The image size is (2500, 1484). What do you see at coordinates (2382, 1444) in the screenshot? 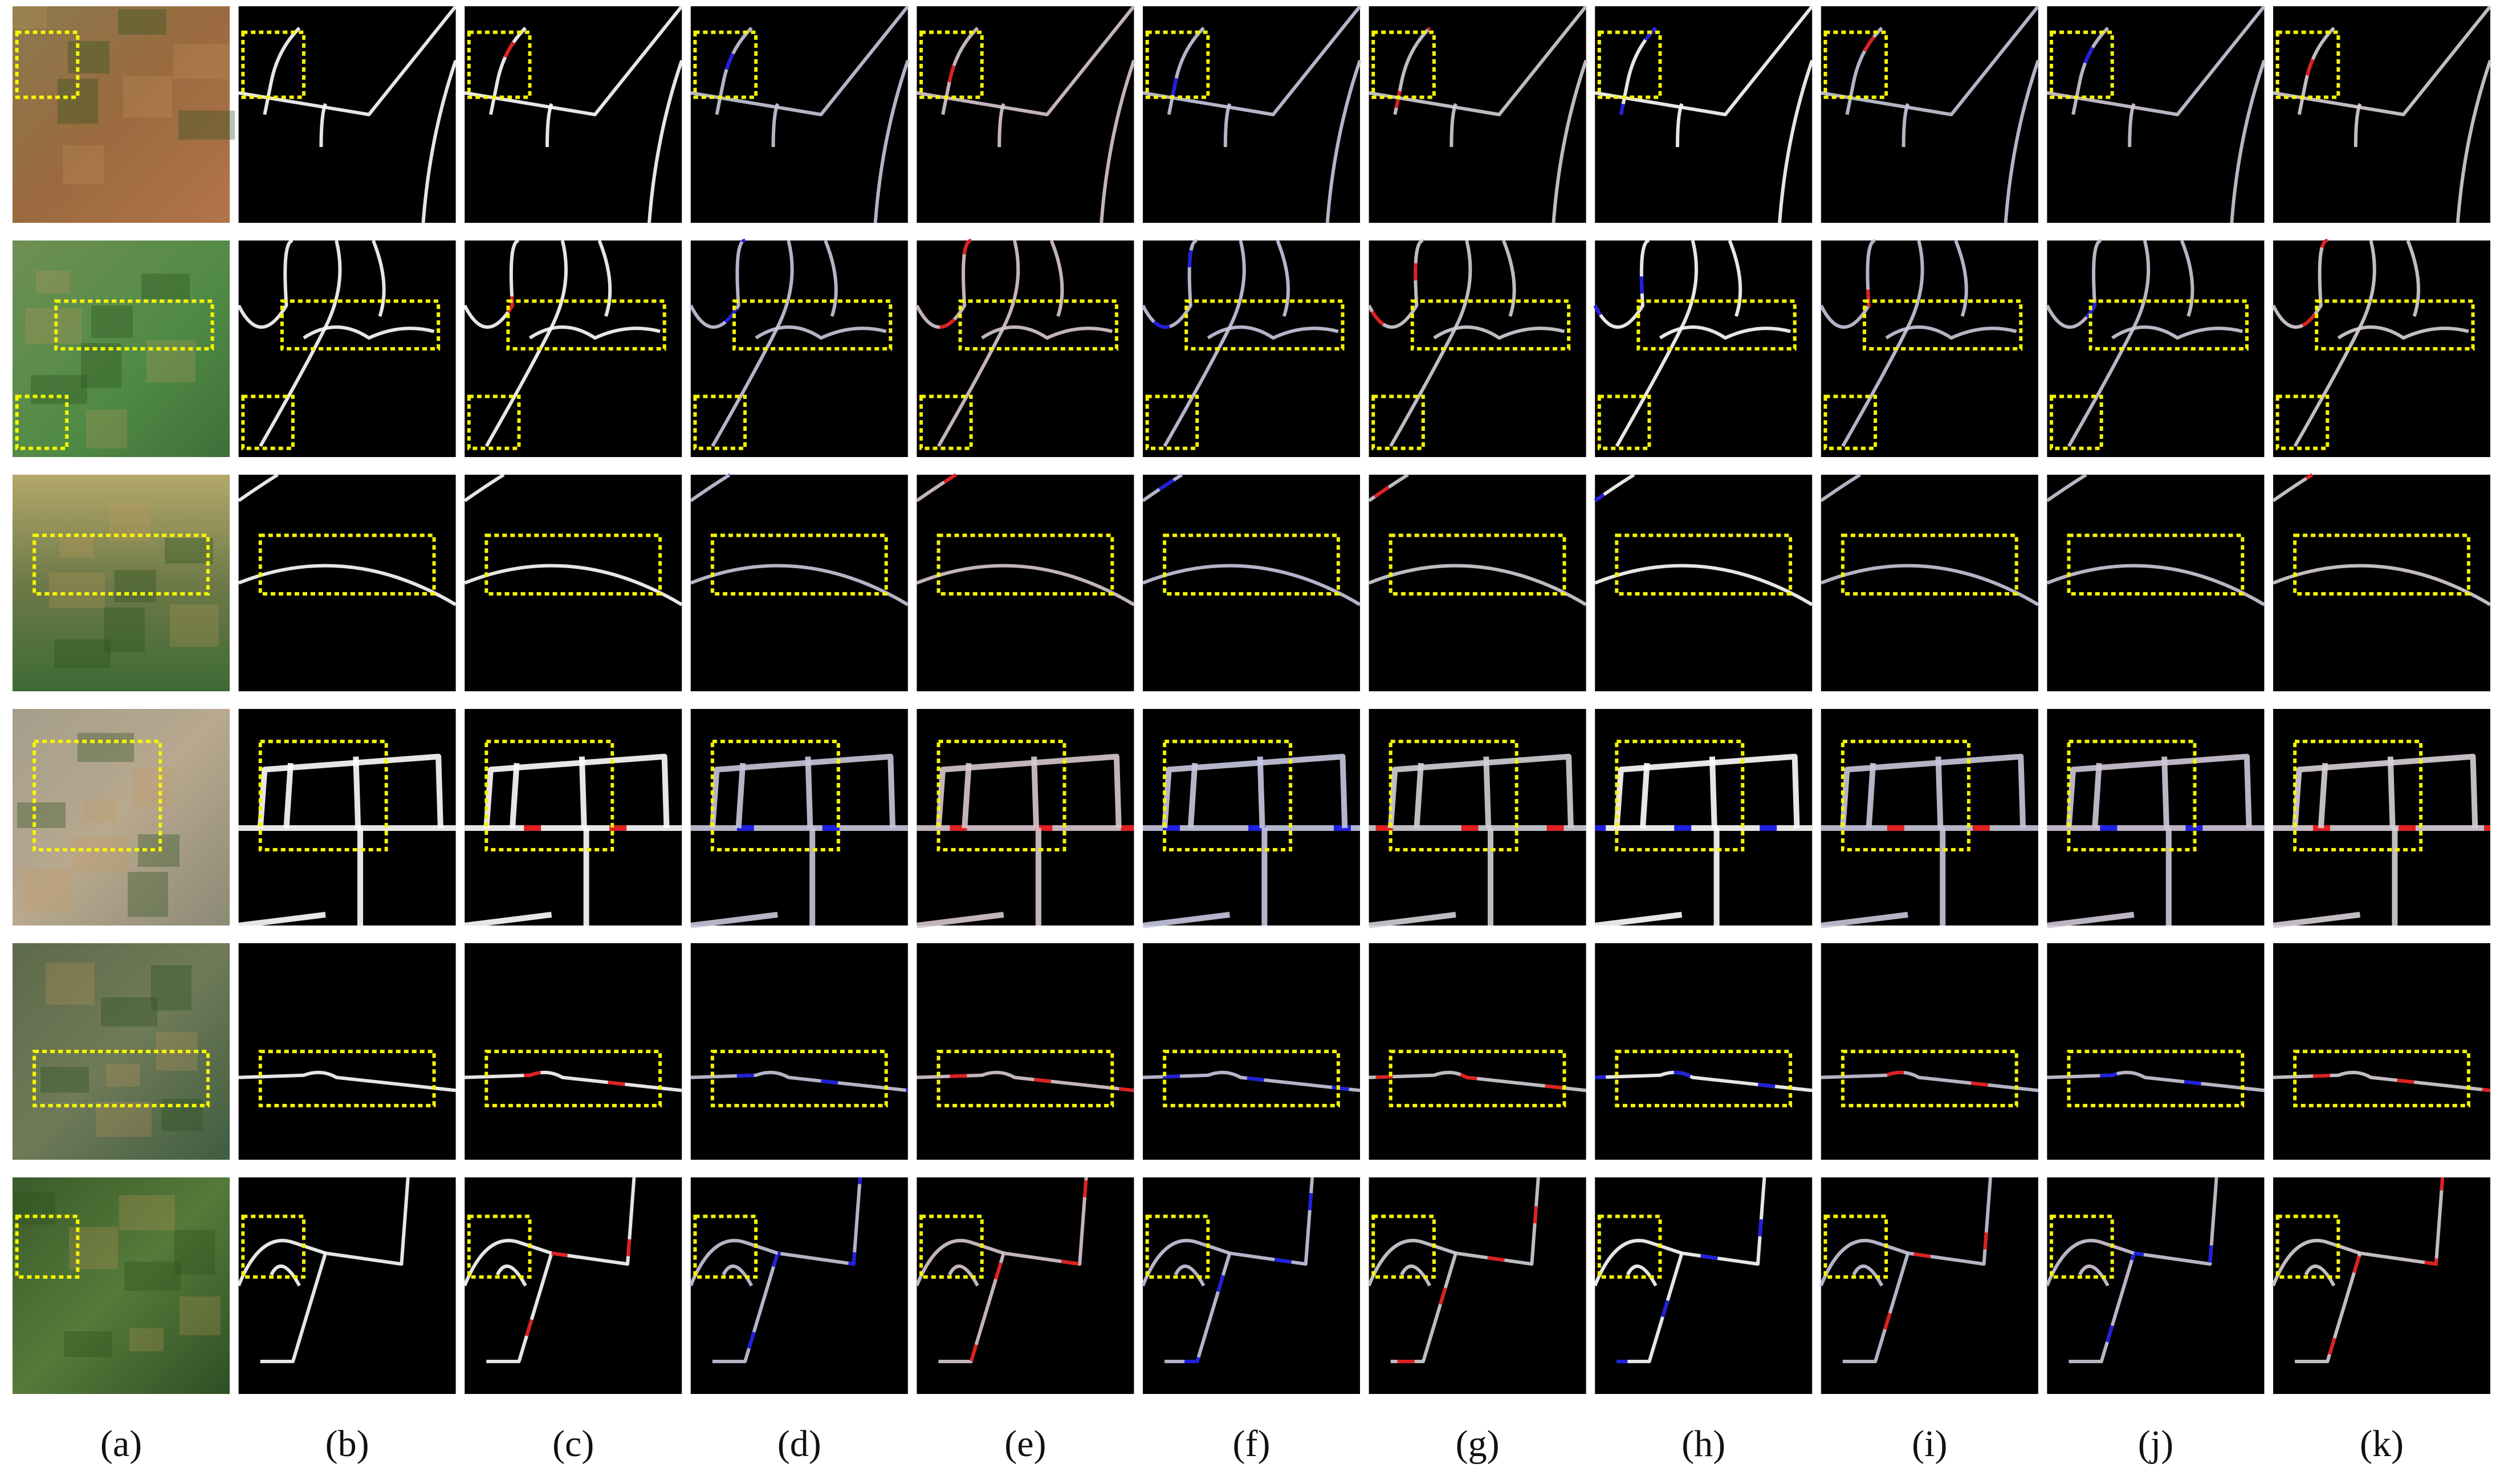
I see `column-label: (k)` at bounding box center [2382, 1444].